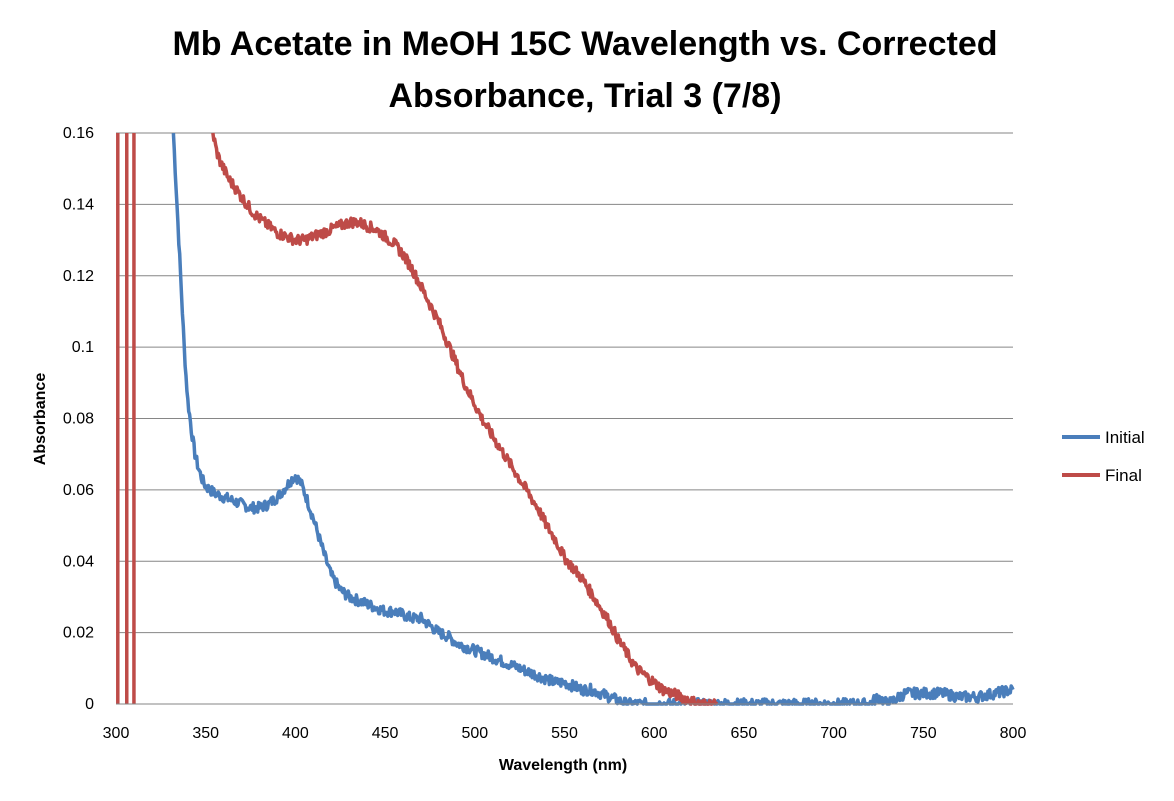  What do you see at coordinates (83, 347) in the screenshot?
I see `y-tick-label: 0.1` at bounding box center [83, 347].